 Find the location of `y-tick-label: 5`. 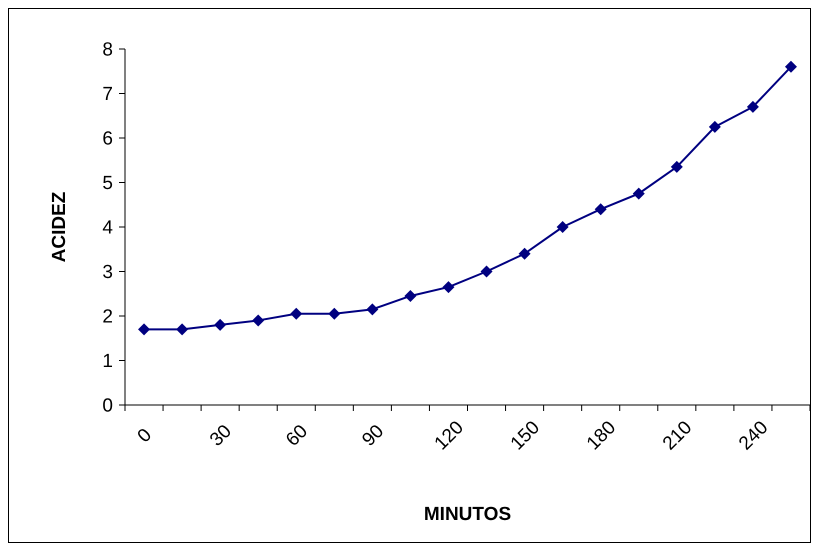

y-tick-label: 5 is located at coordinates (107, 183).